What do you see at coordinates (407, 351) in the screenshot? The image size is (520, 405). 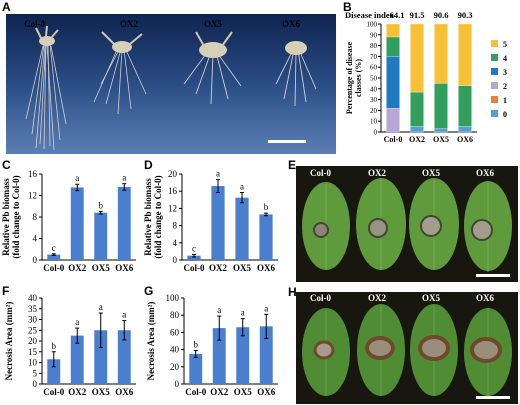 I see `leaf-photo-h-drawing` at bounding box center [407, 351].